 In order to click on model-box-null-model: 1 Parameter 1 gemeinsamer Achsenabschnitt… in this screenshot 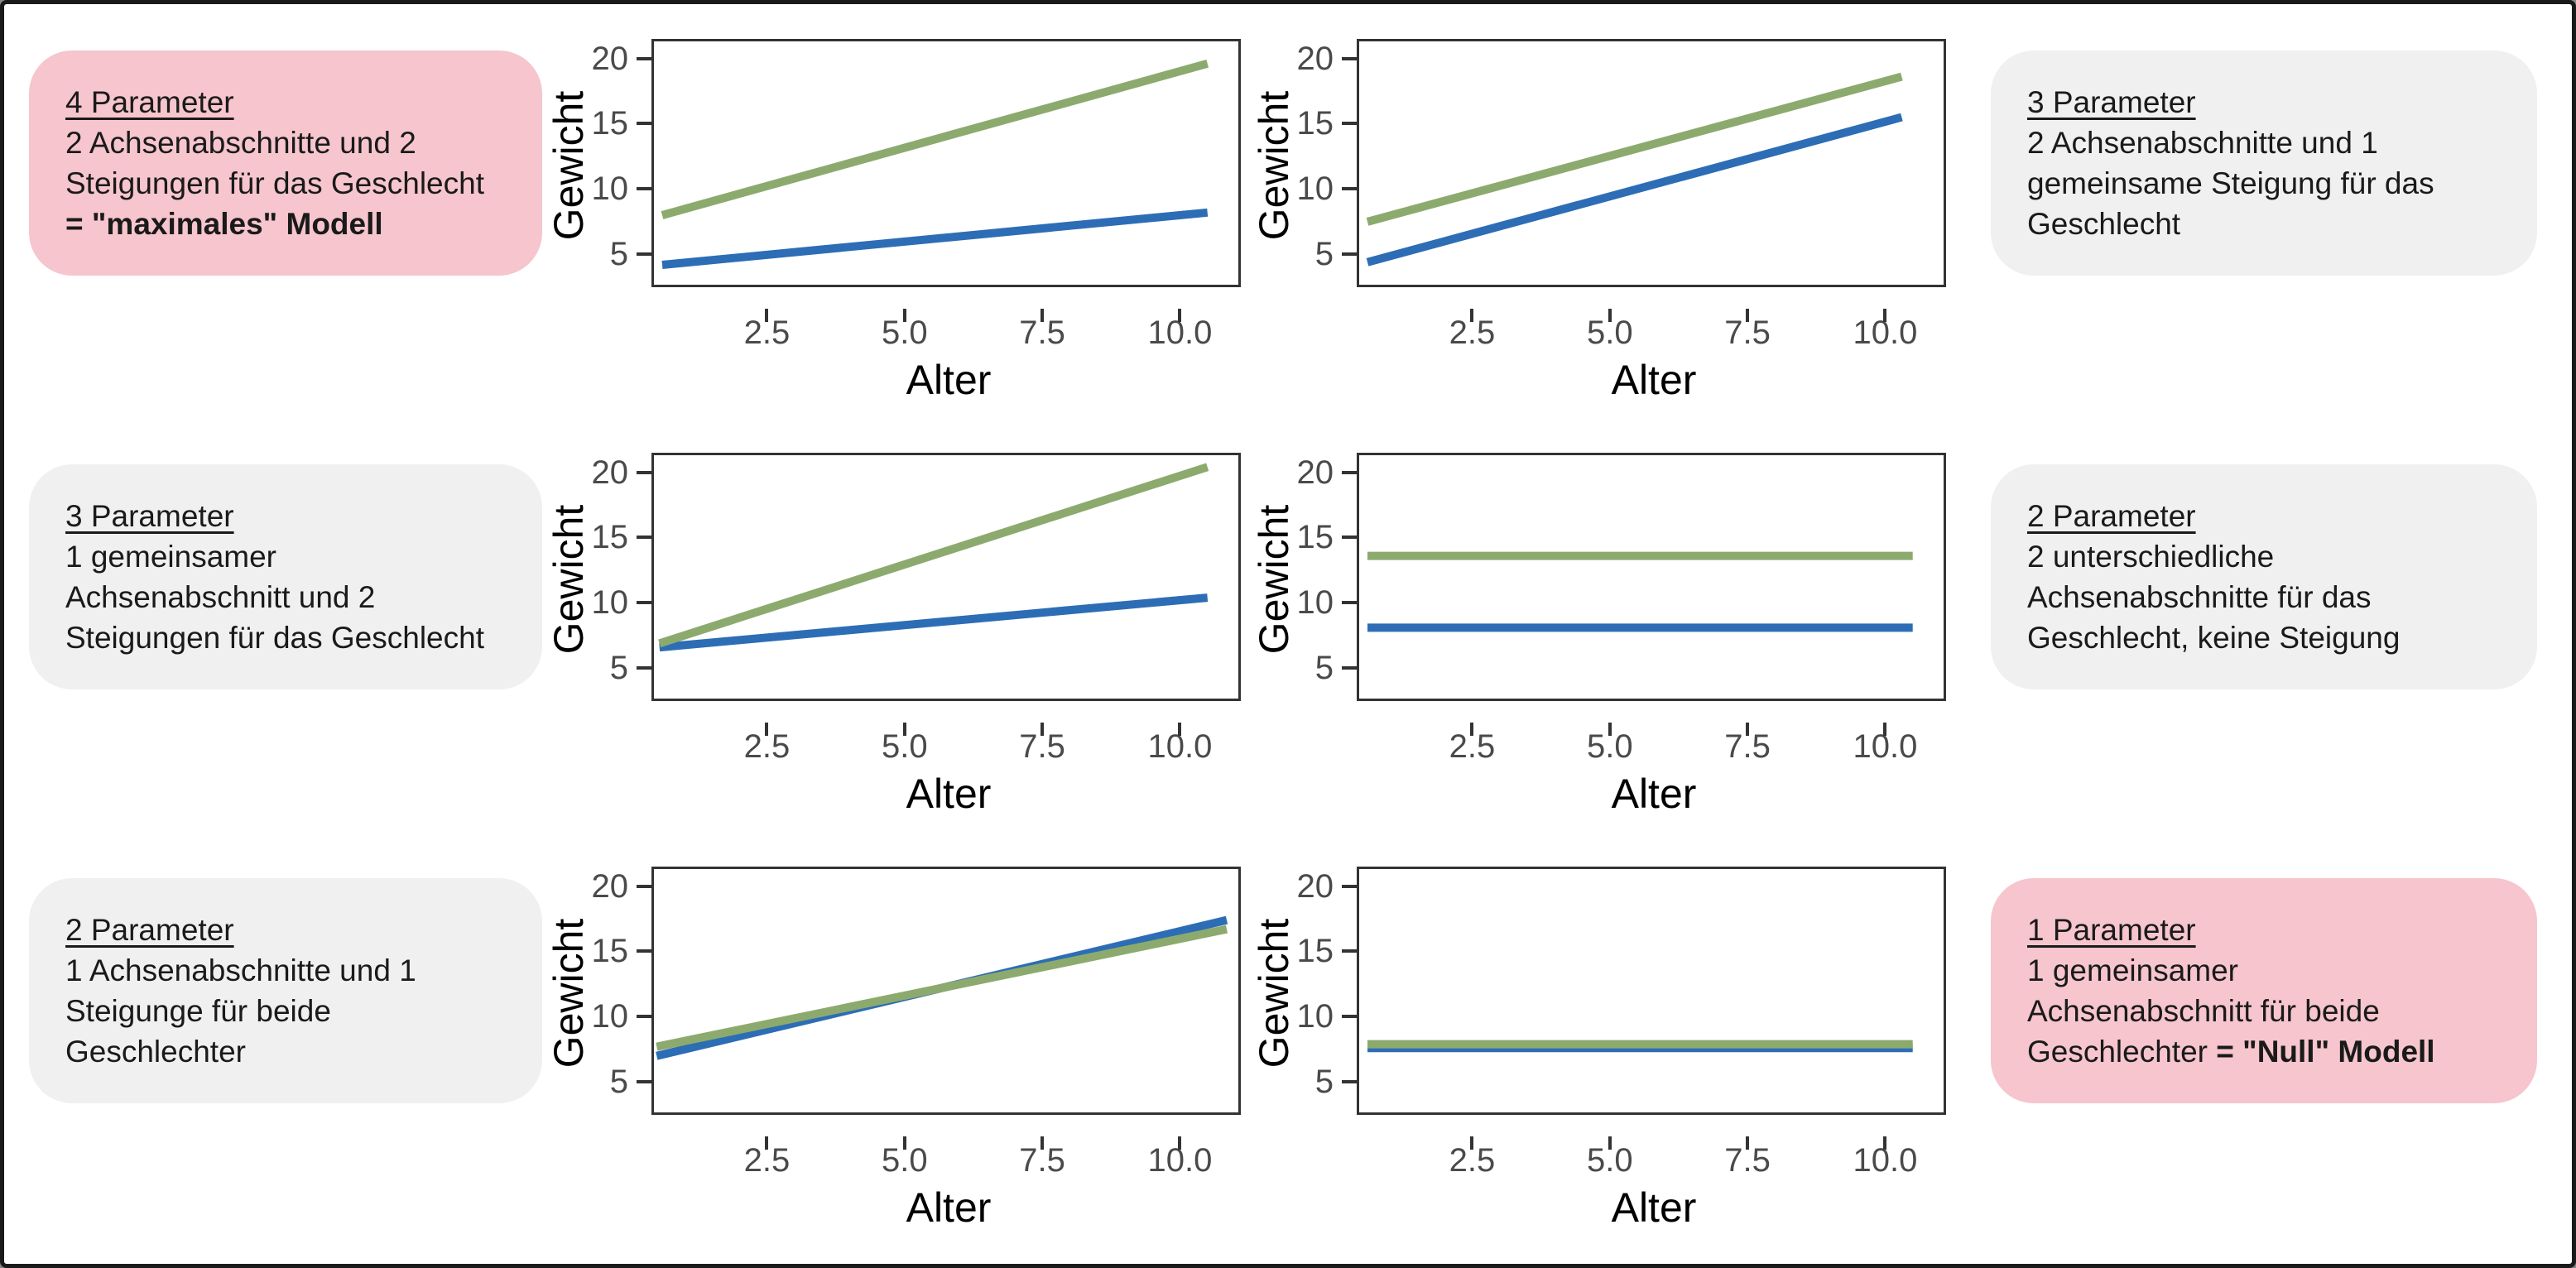, I will do `click(2264, 990)`.